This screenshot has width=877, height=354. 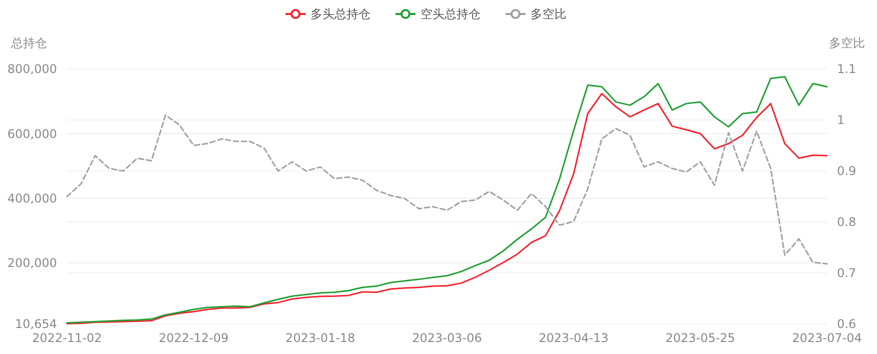 I want to click on y2-tick-label: 1, so click(x=841, y=120).